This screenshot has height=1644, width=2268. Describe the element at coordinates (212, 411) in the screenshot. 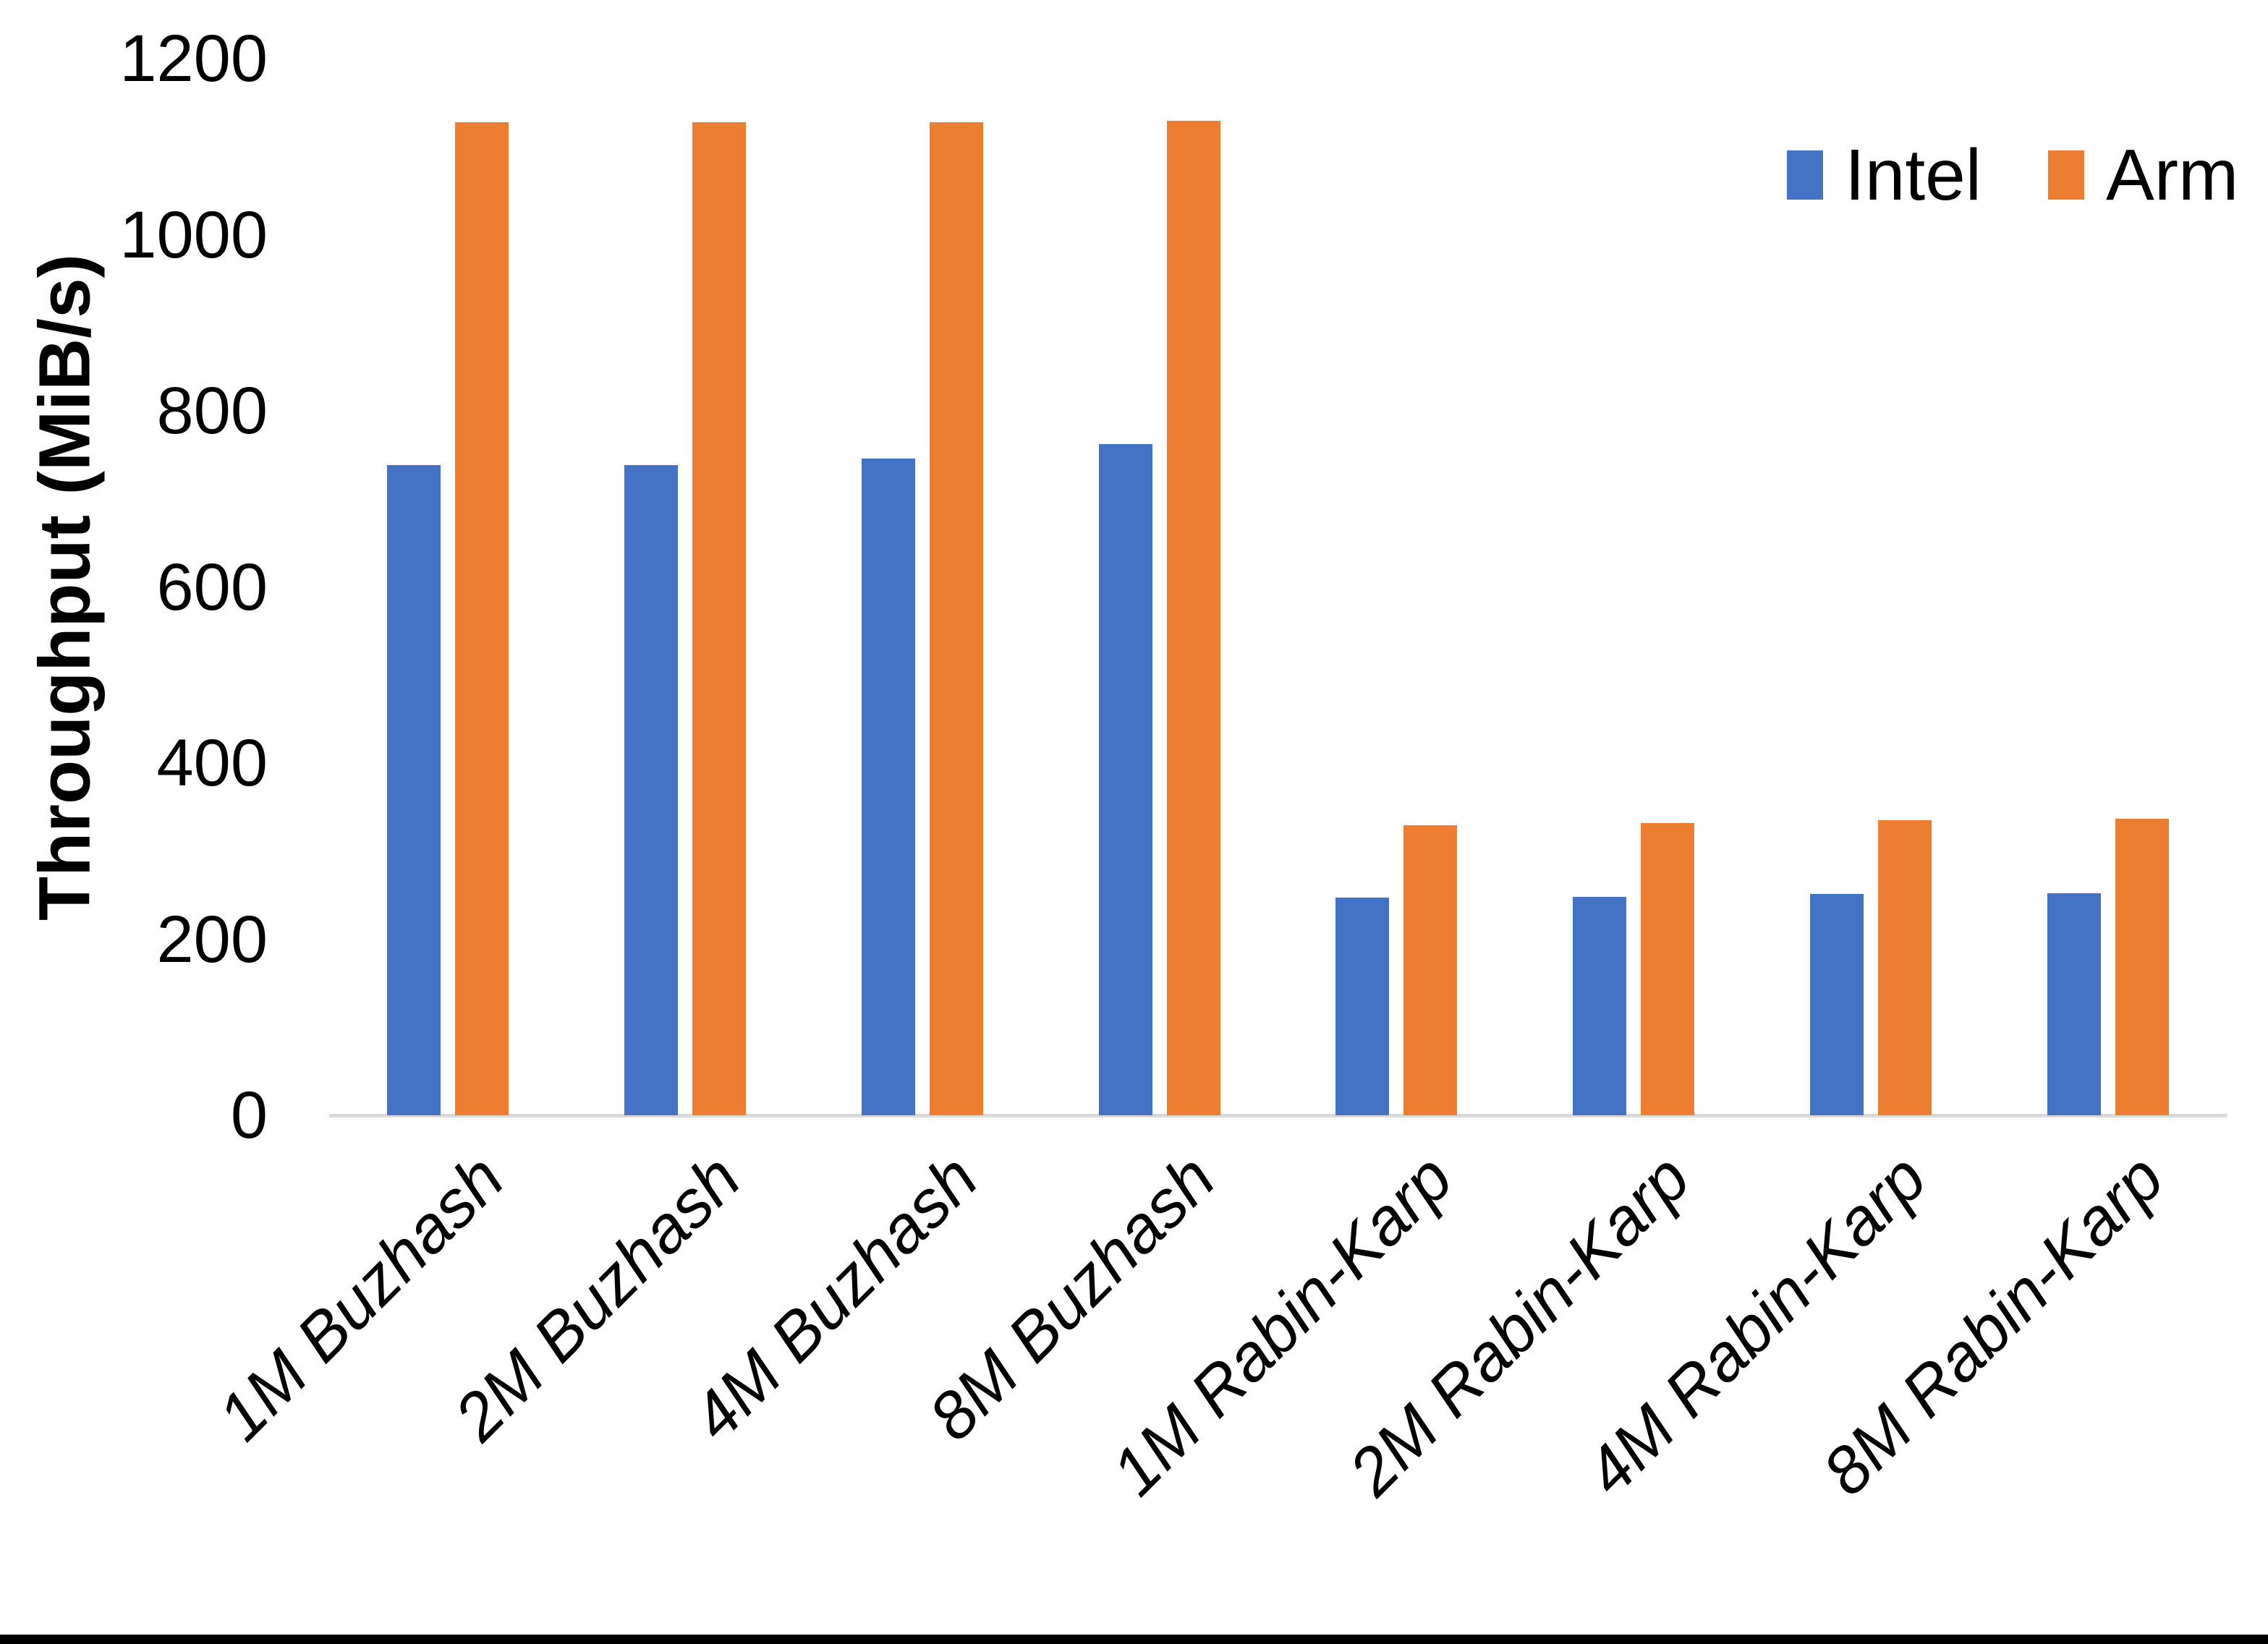

I see `y-tick-label-800: 800` at that location.